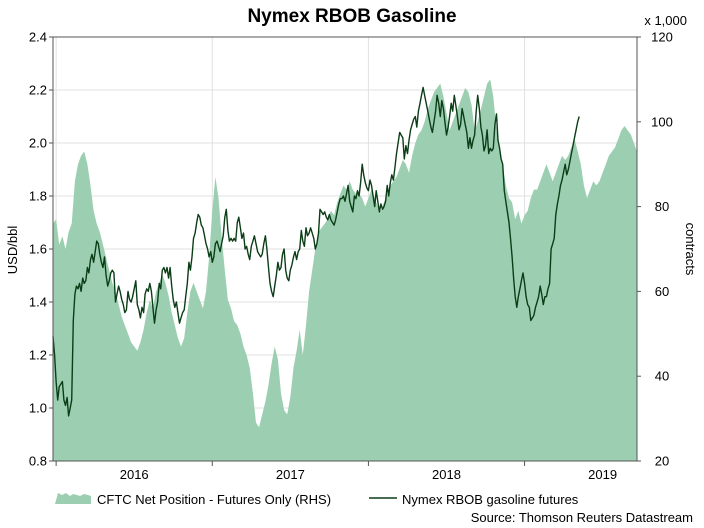  Describe the element at coordinates (662, 206) in the screenshot. I see `right-tick-label: 80` at that location.